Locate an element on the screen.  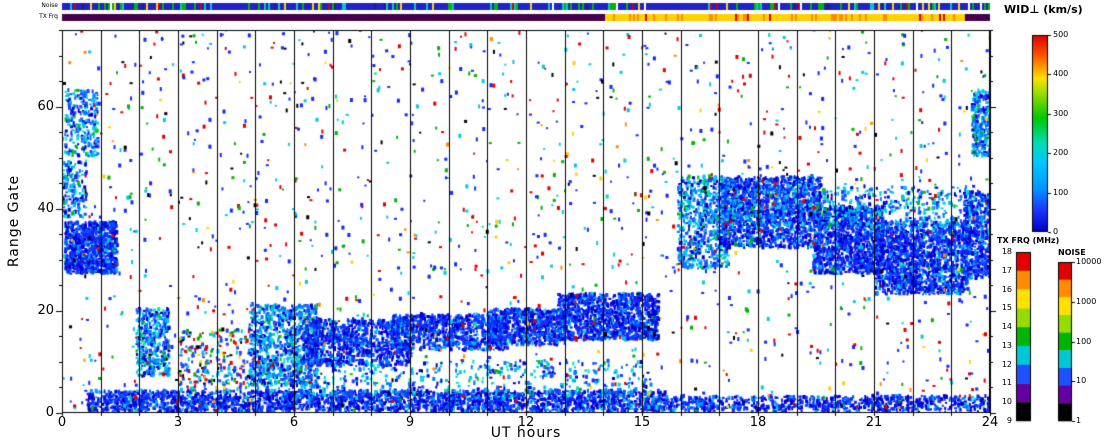
noise-colorbar-tick-100: 100 is located at coordinates (1084, 341).